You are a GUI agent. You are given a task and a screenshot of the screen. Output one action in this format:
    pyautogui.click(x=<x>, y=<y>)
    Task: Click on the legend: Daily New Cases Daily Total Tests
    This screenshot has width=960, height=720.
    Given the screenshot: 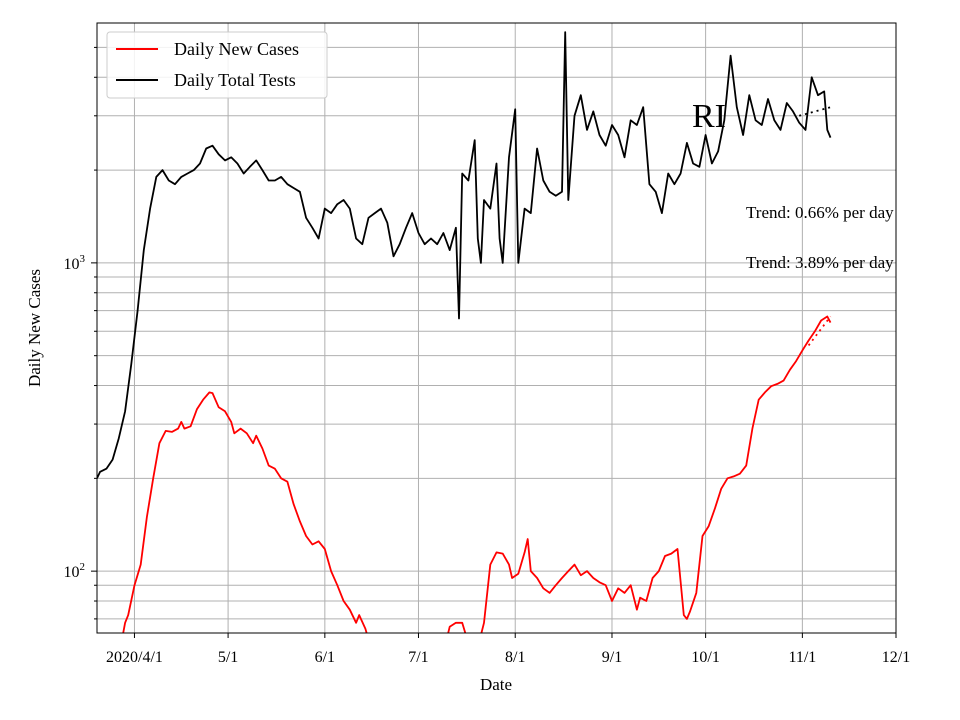 What is the action you would take?
    pyautogui.click(x=217, y=65)
    